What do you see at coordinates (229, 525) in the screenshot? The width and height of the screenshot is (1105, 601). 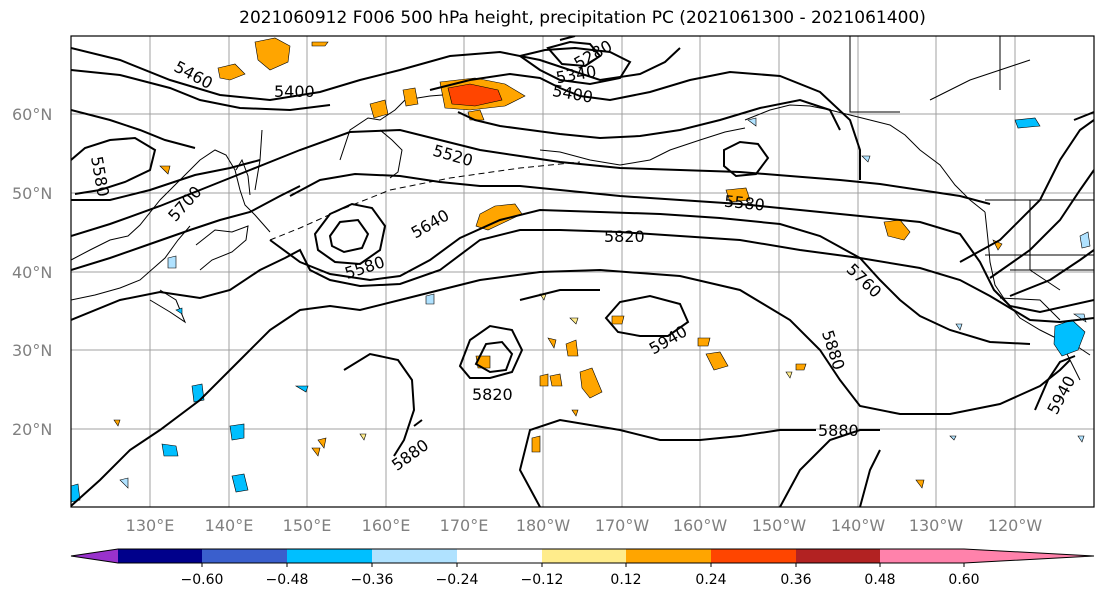 I see `lon-label: 140°E` at bounding box center [229, 525].